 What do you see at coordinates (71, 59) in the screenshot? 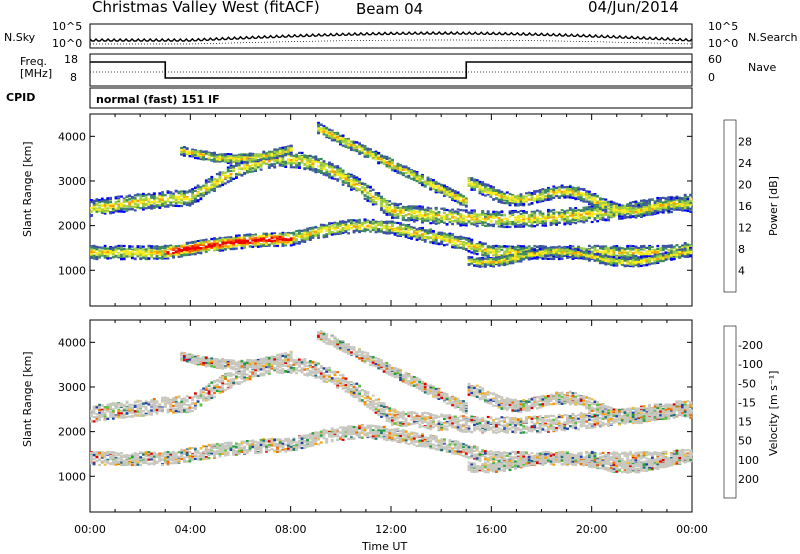
I see `freq-tick-18: 18` at bounding box center [71, 59].